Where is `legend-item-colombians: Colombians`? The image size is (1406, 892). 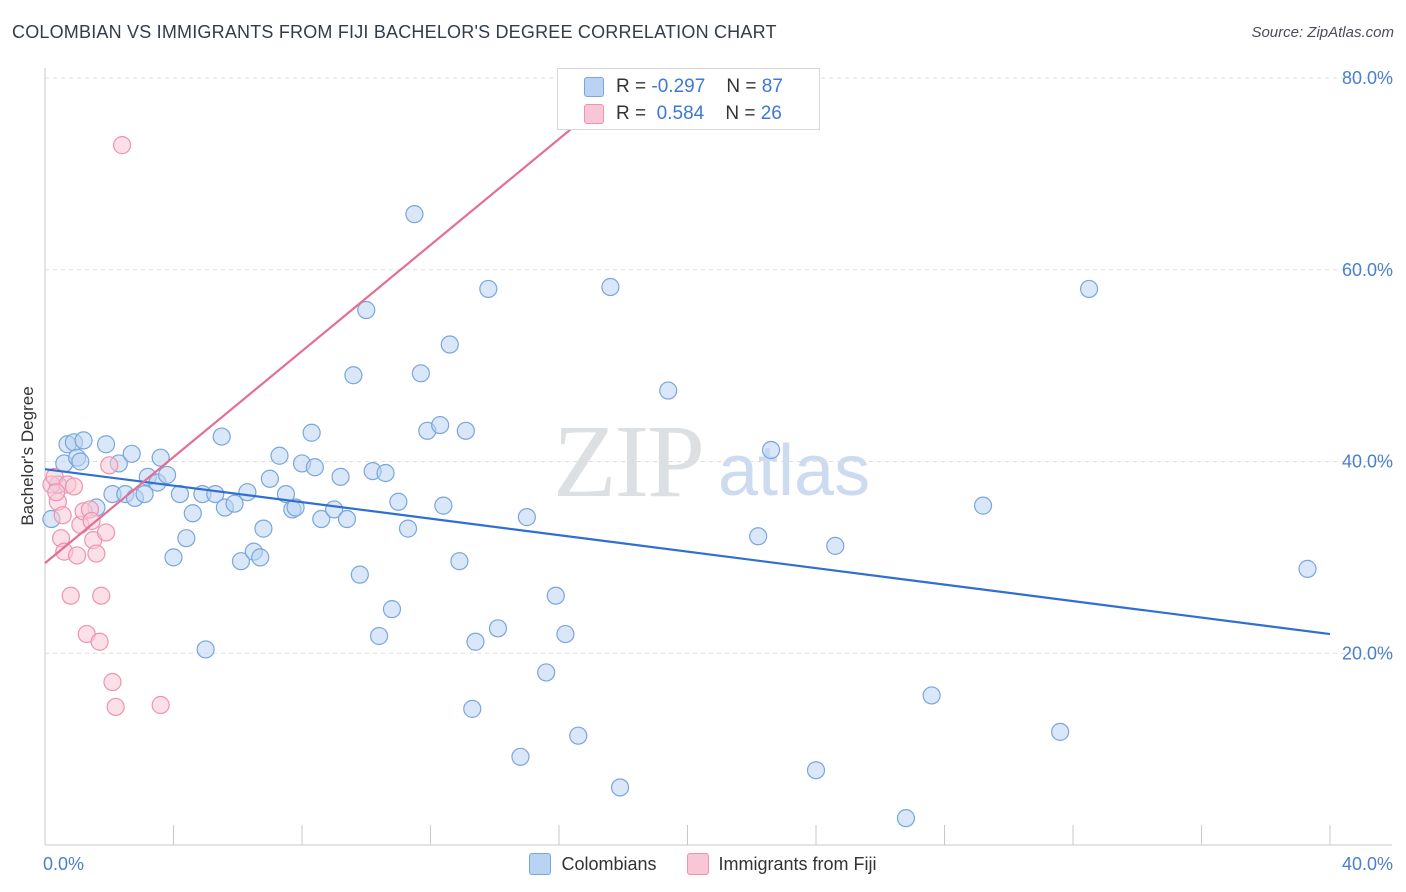
legend-item-colombians: Colombians is located at coordinates (593, 864).